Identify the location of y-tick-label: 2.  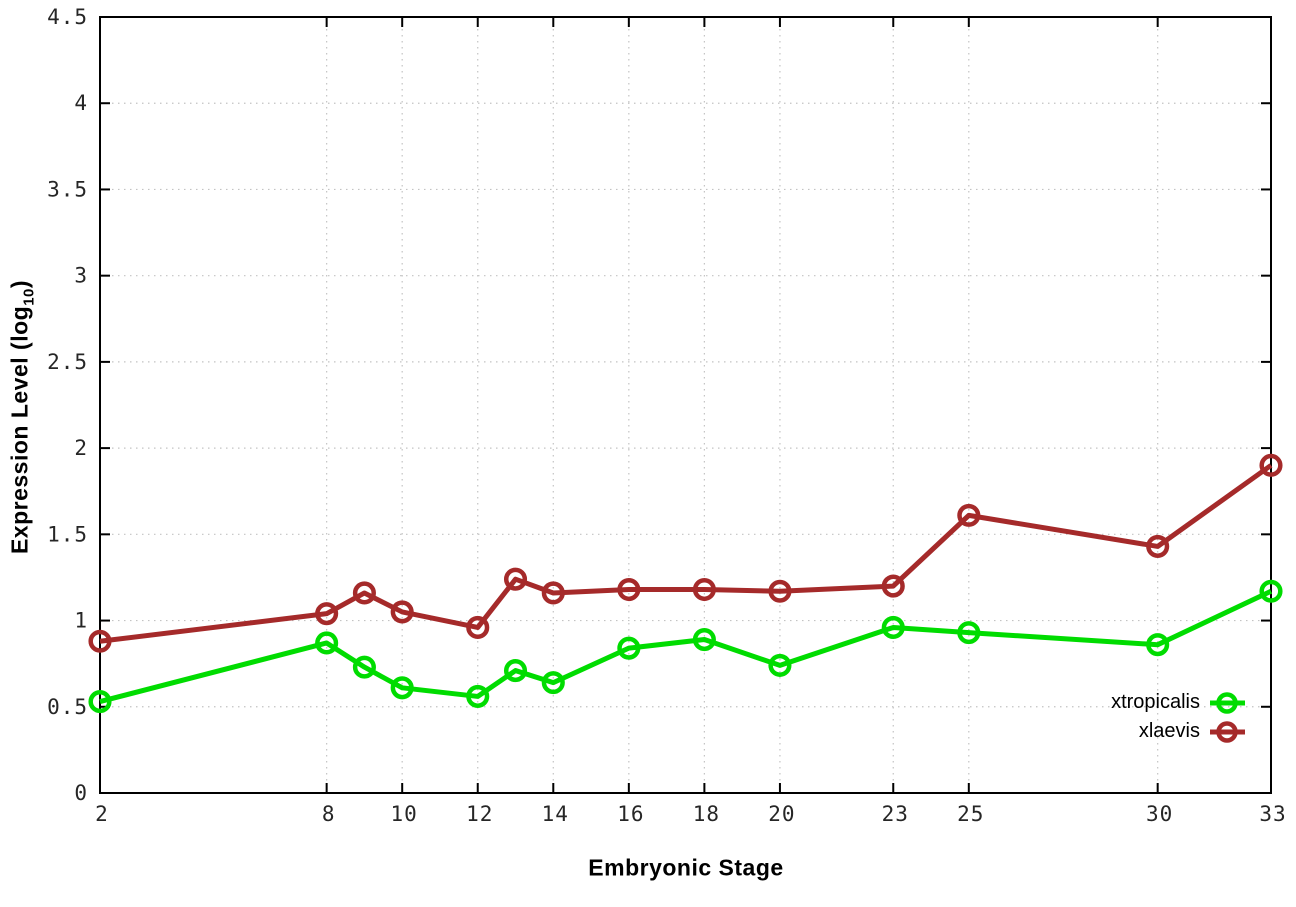
(81, 448).